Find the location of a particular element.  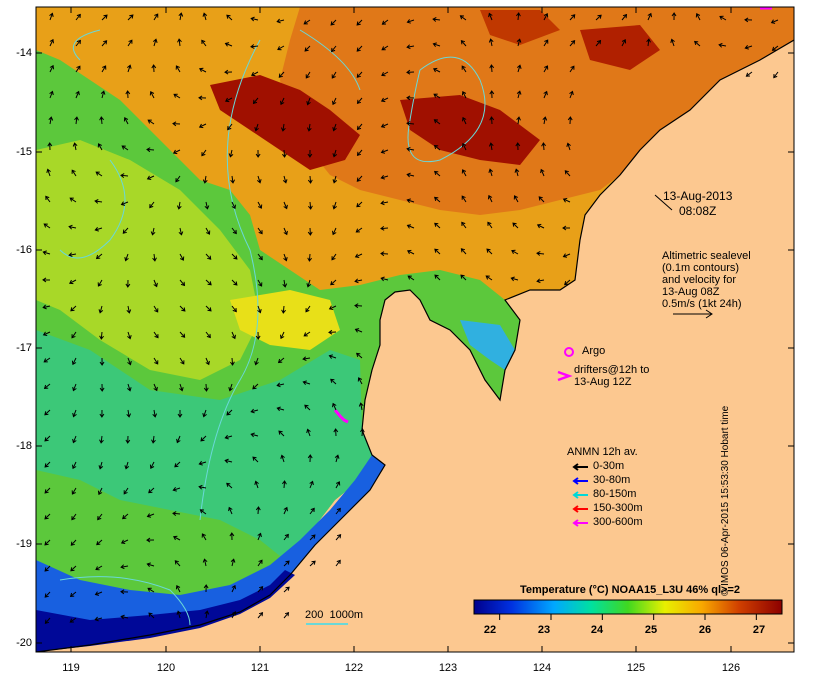

latitude-label: -17 is located at coordinates (24, 348).